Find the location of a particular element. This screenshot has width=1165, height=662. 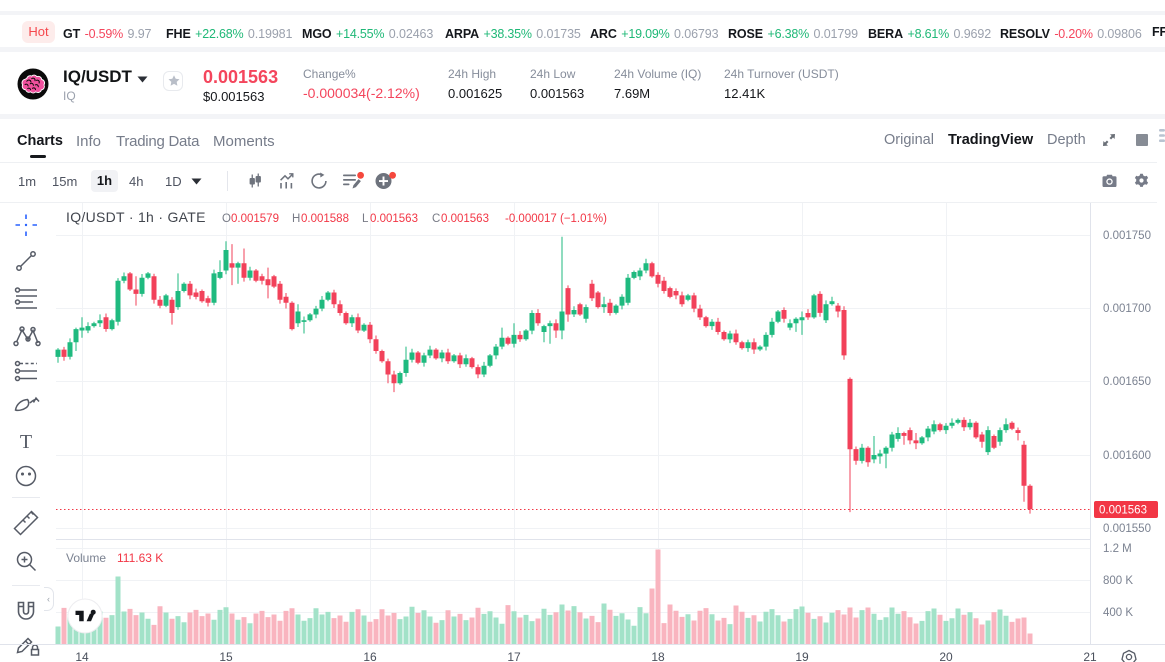

svg-text: 1.2 M is located at coordinates (1117, 549).